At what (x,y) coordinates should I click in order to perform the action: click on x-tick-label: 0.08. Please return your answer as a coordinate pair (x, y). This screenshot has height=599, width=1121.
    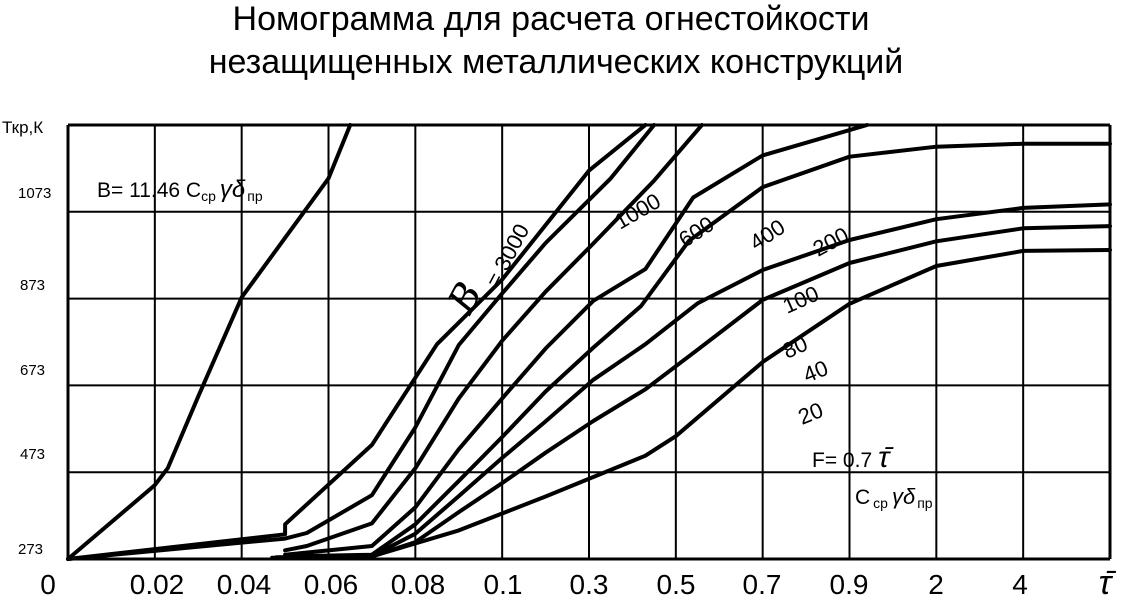
    Looking at the image, I should click on (418, 584).